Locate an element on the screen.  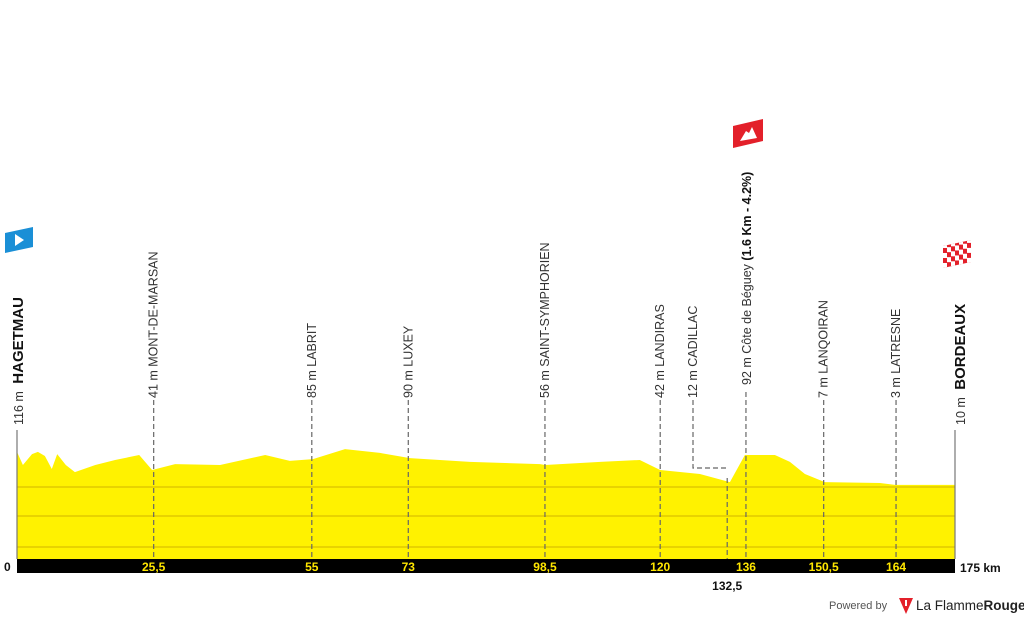
waypoint-label: 56 m SAINT-SYMPHORIEN is located at coordinates (545, 320).